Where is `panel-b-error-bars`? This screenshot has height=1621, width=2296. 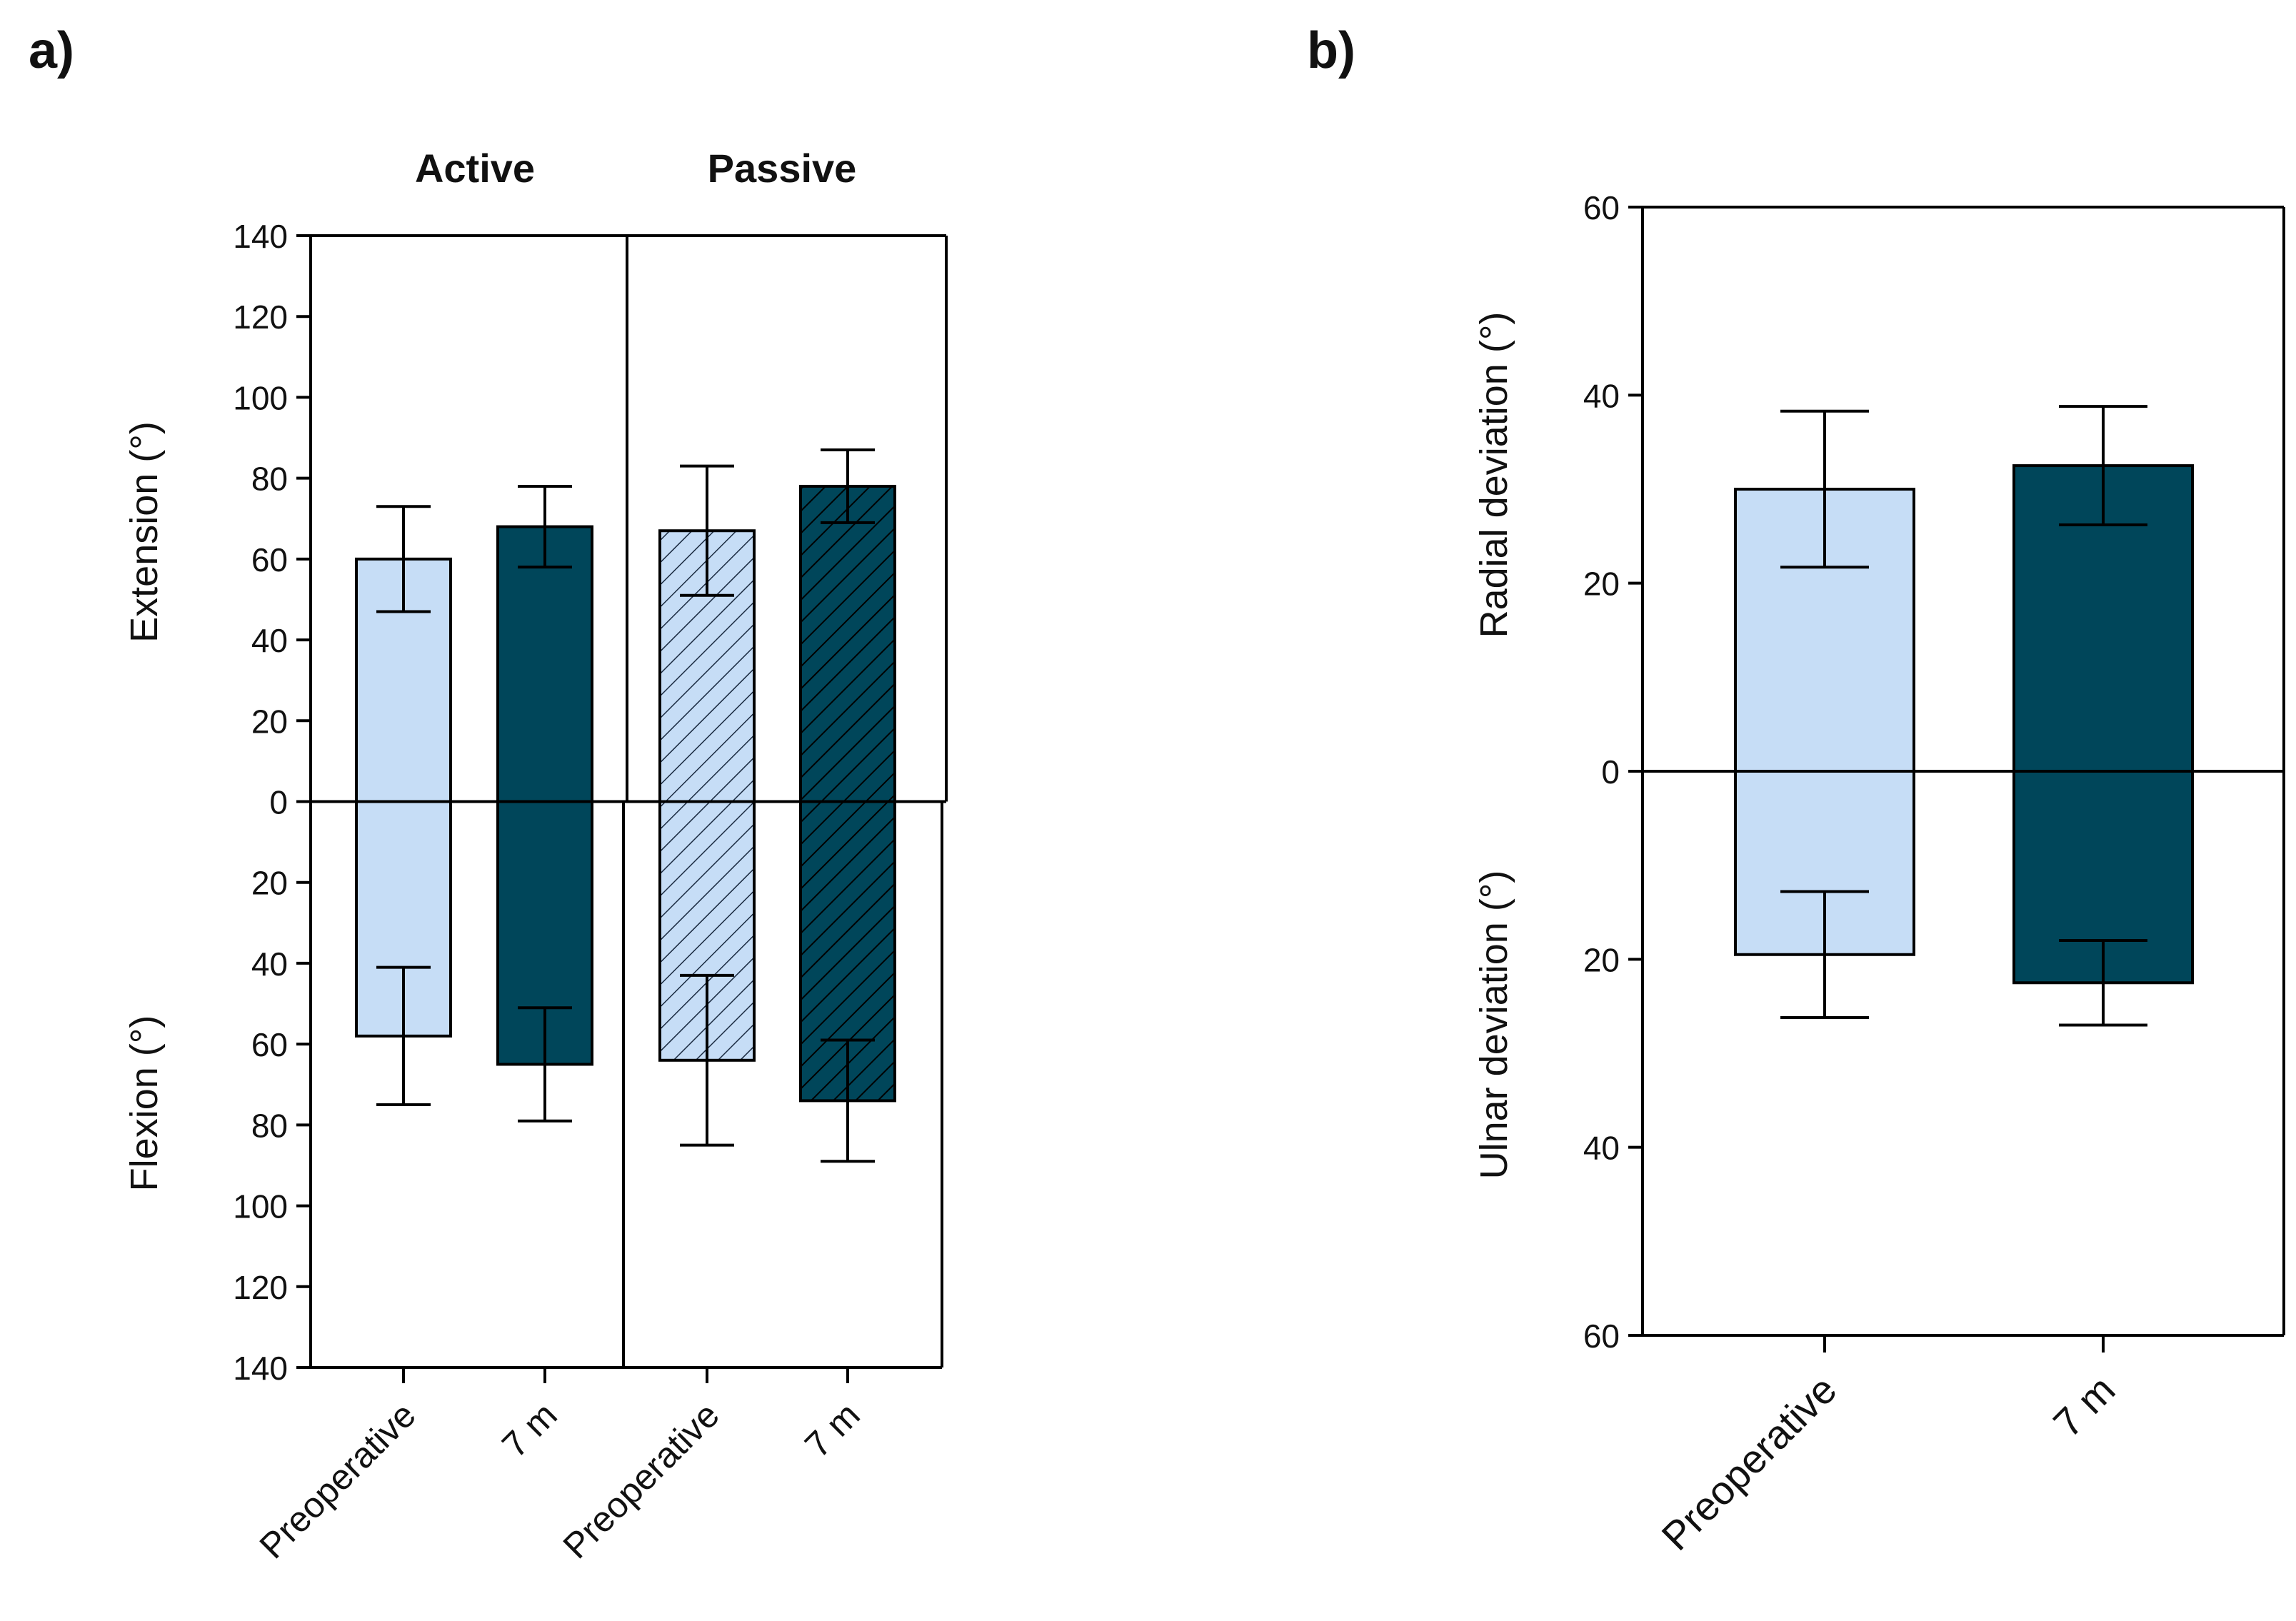
panel-b-error-bars is located at coordinates (1963, 716).